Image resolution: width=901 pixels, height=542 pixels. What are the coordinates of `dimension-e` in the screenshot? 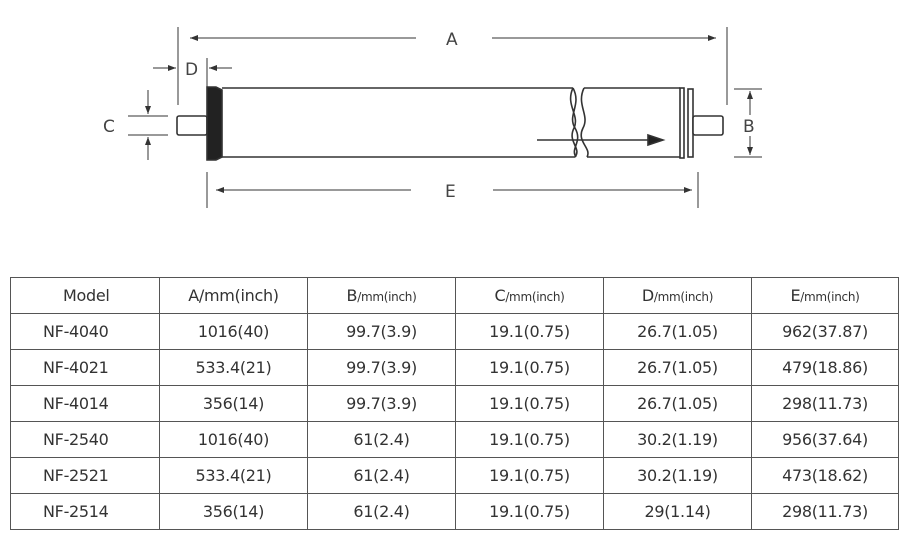 It's located at (452, 190).